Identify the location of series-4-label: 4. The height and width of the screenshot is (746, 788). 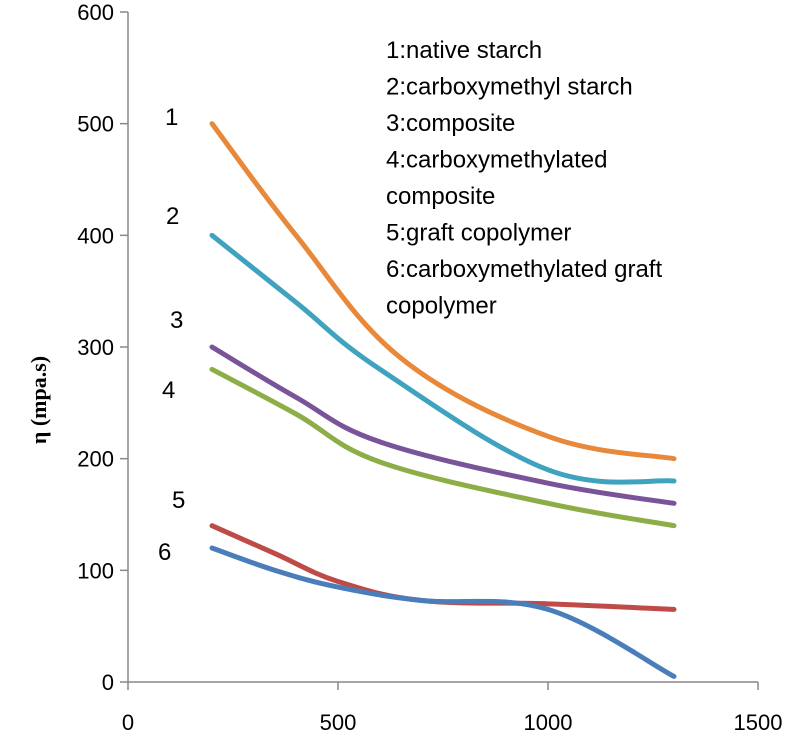
(168, 390).